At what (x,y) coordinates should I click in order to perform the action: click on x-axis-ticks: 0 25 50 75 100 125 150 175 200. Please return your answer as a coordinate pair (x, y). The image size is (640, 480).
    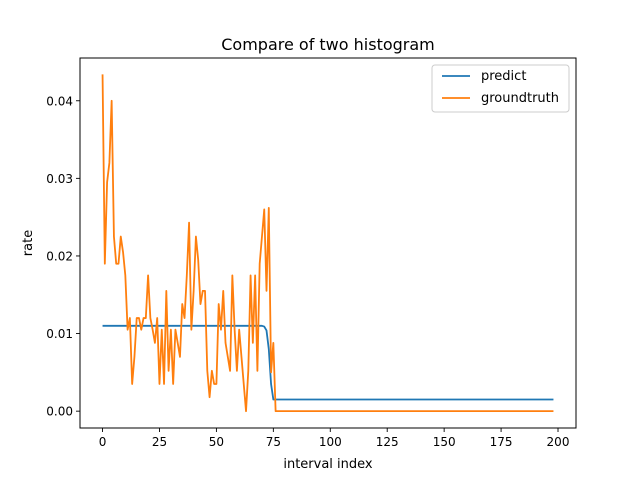
    Looking at the image, I should click on (334, 438).